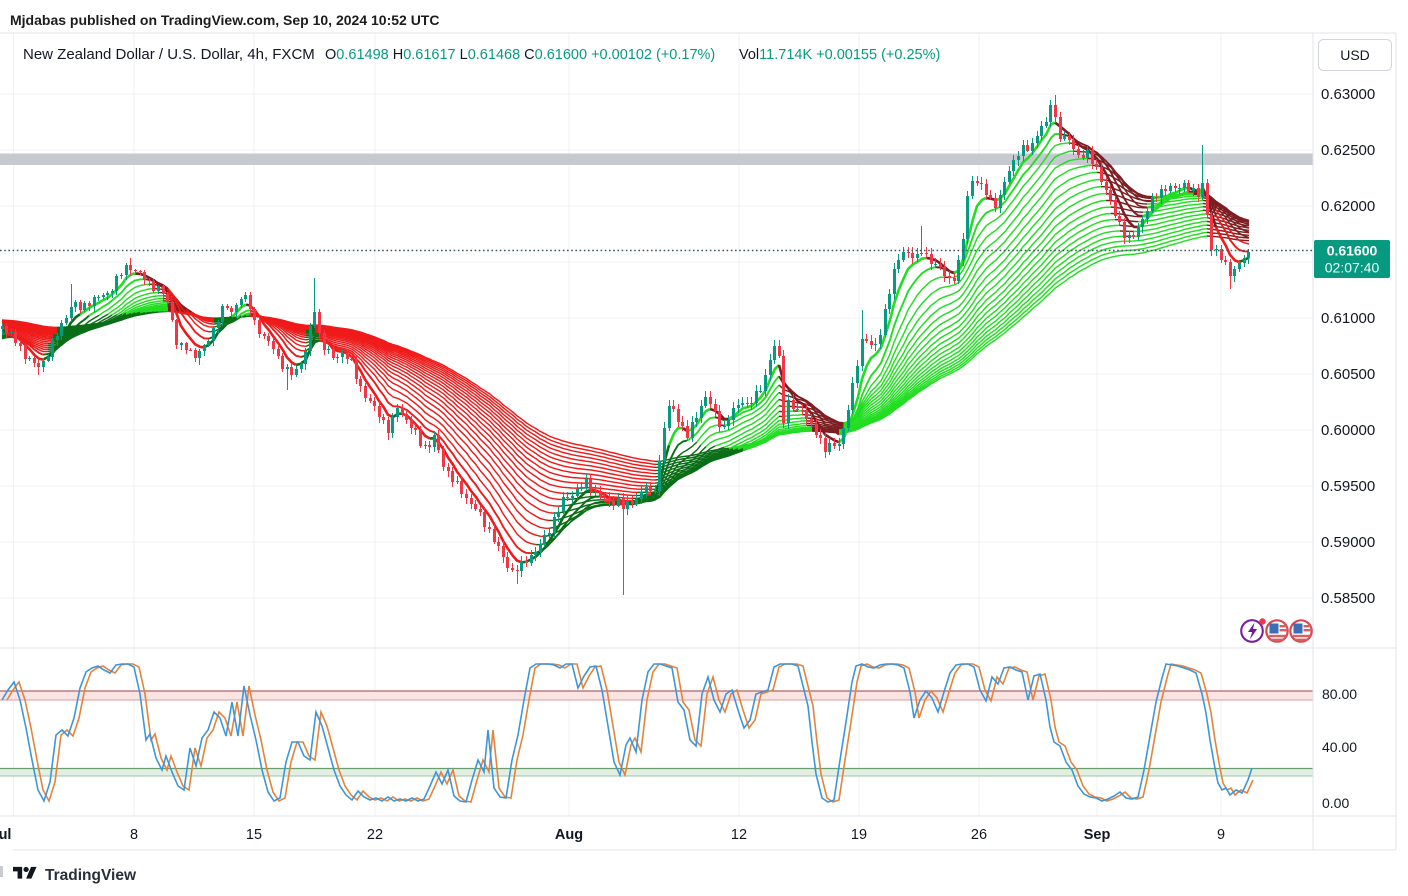 This screenshot has height=896, width=1408. Describe the element at coordinates (1348, 374) in the screenshot. I see `svg-text: 0.60500` at that location.